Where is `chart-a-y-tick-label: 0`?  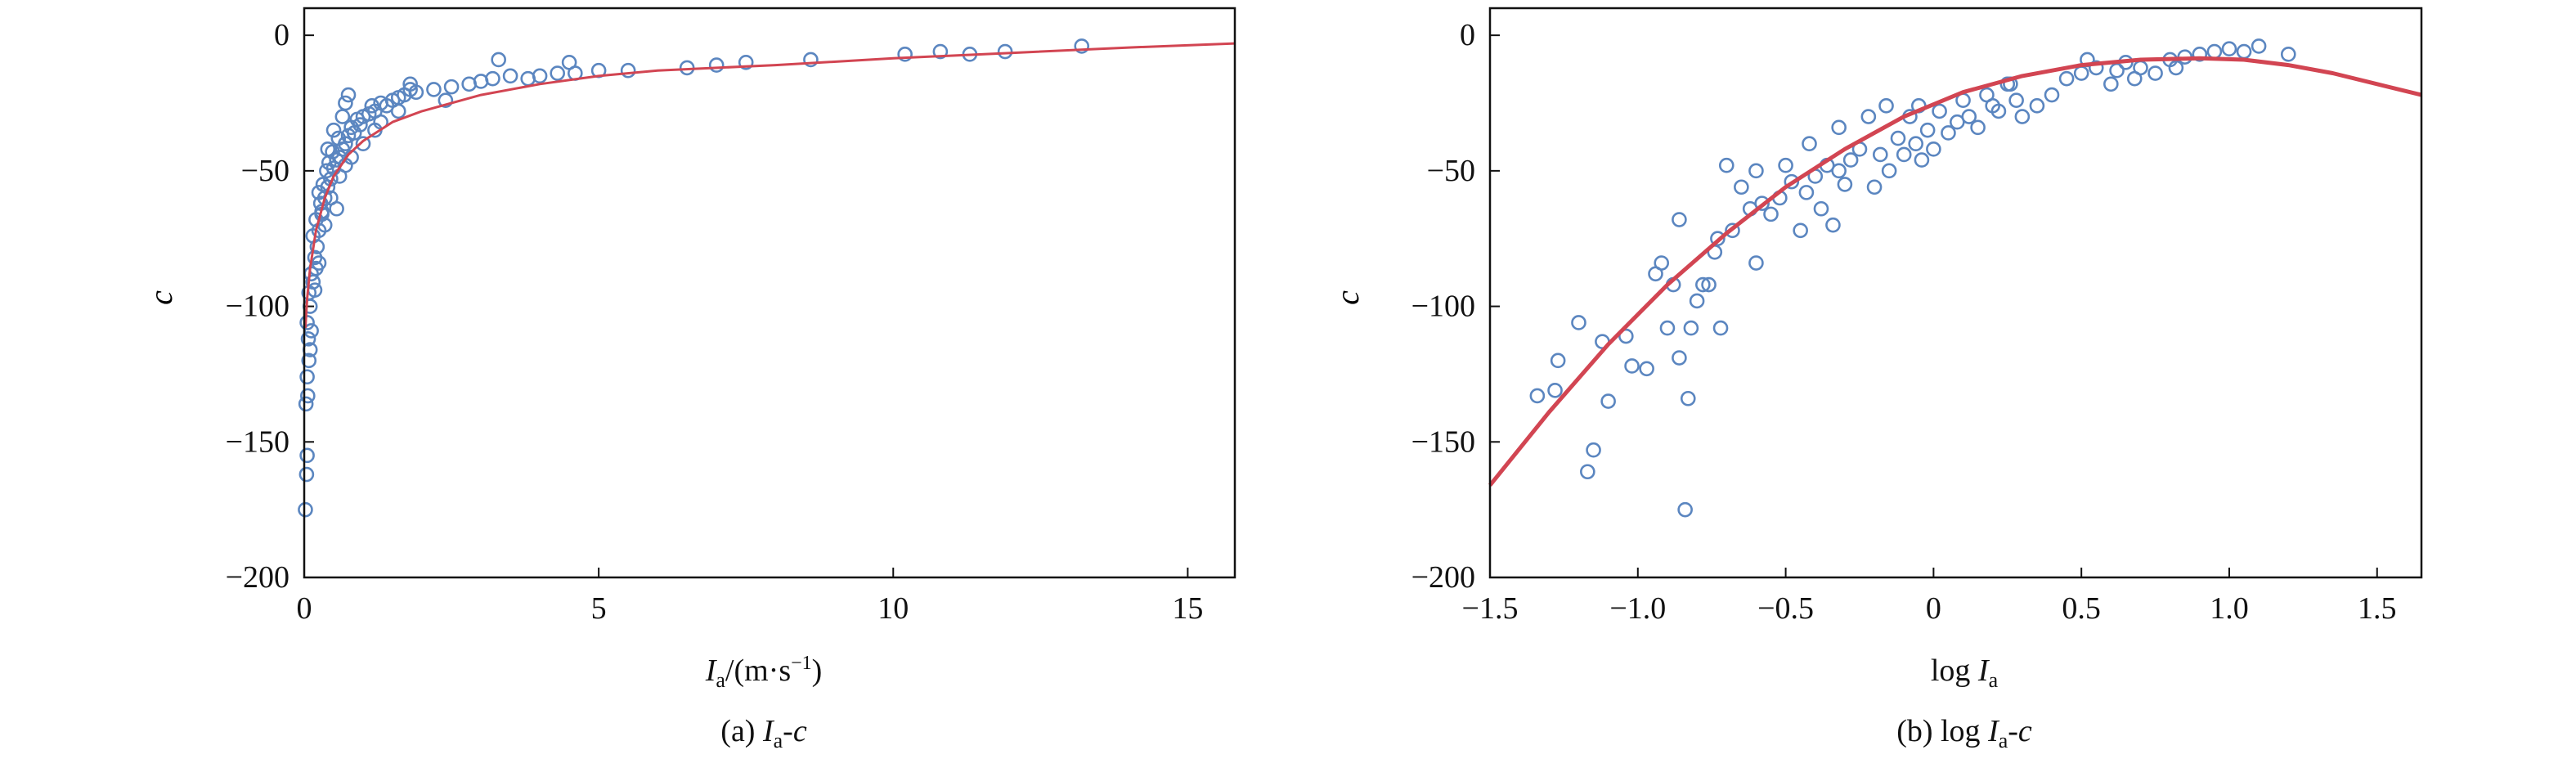 chart-a-y-tick-label: 0 is located at coordinates (281, 35).